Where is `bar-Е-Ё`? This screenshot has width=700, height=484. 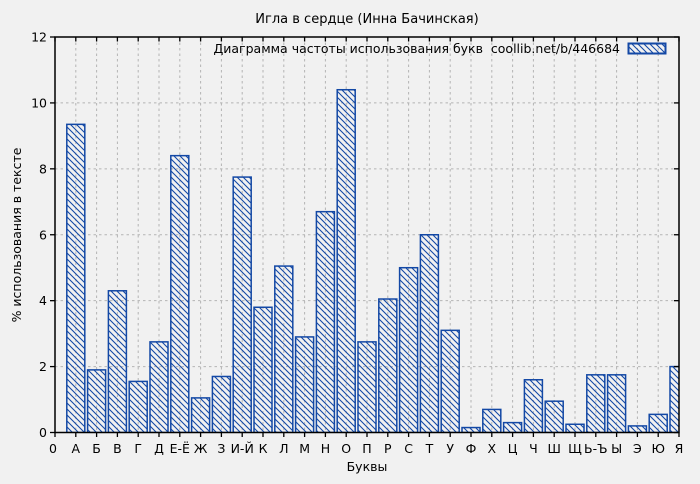
bar-Е-Ё is located at coordinates (180, 293).